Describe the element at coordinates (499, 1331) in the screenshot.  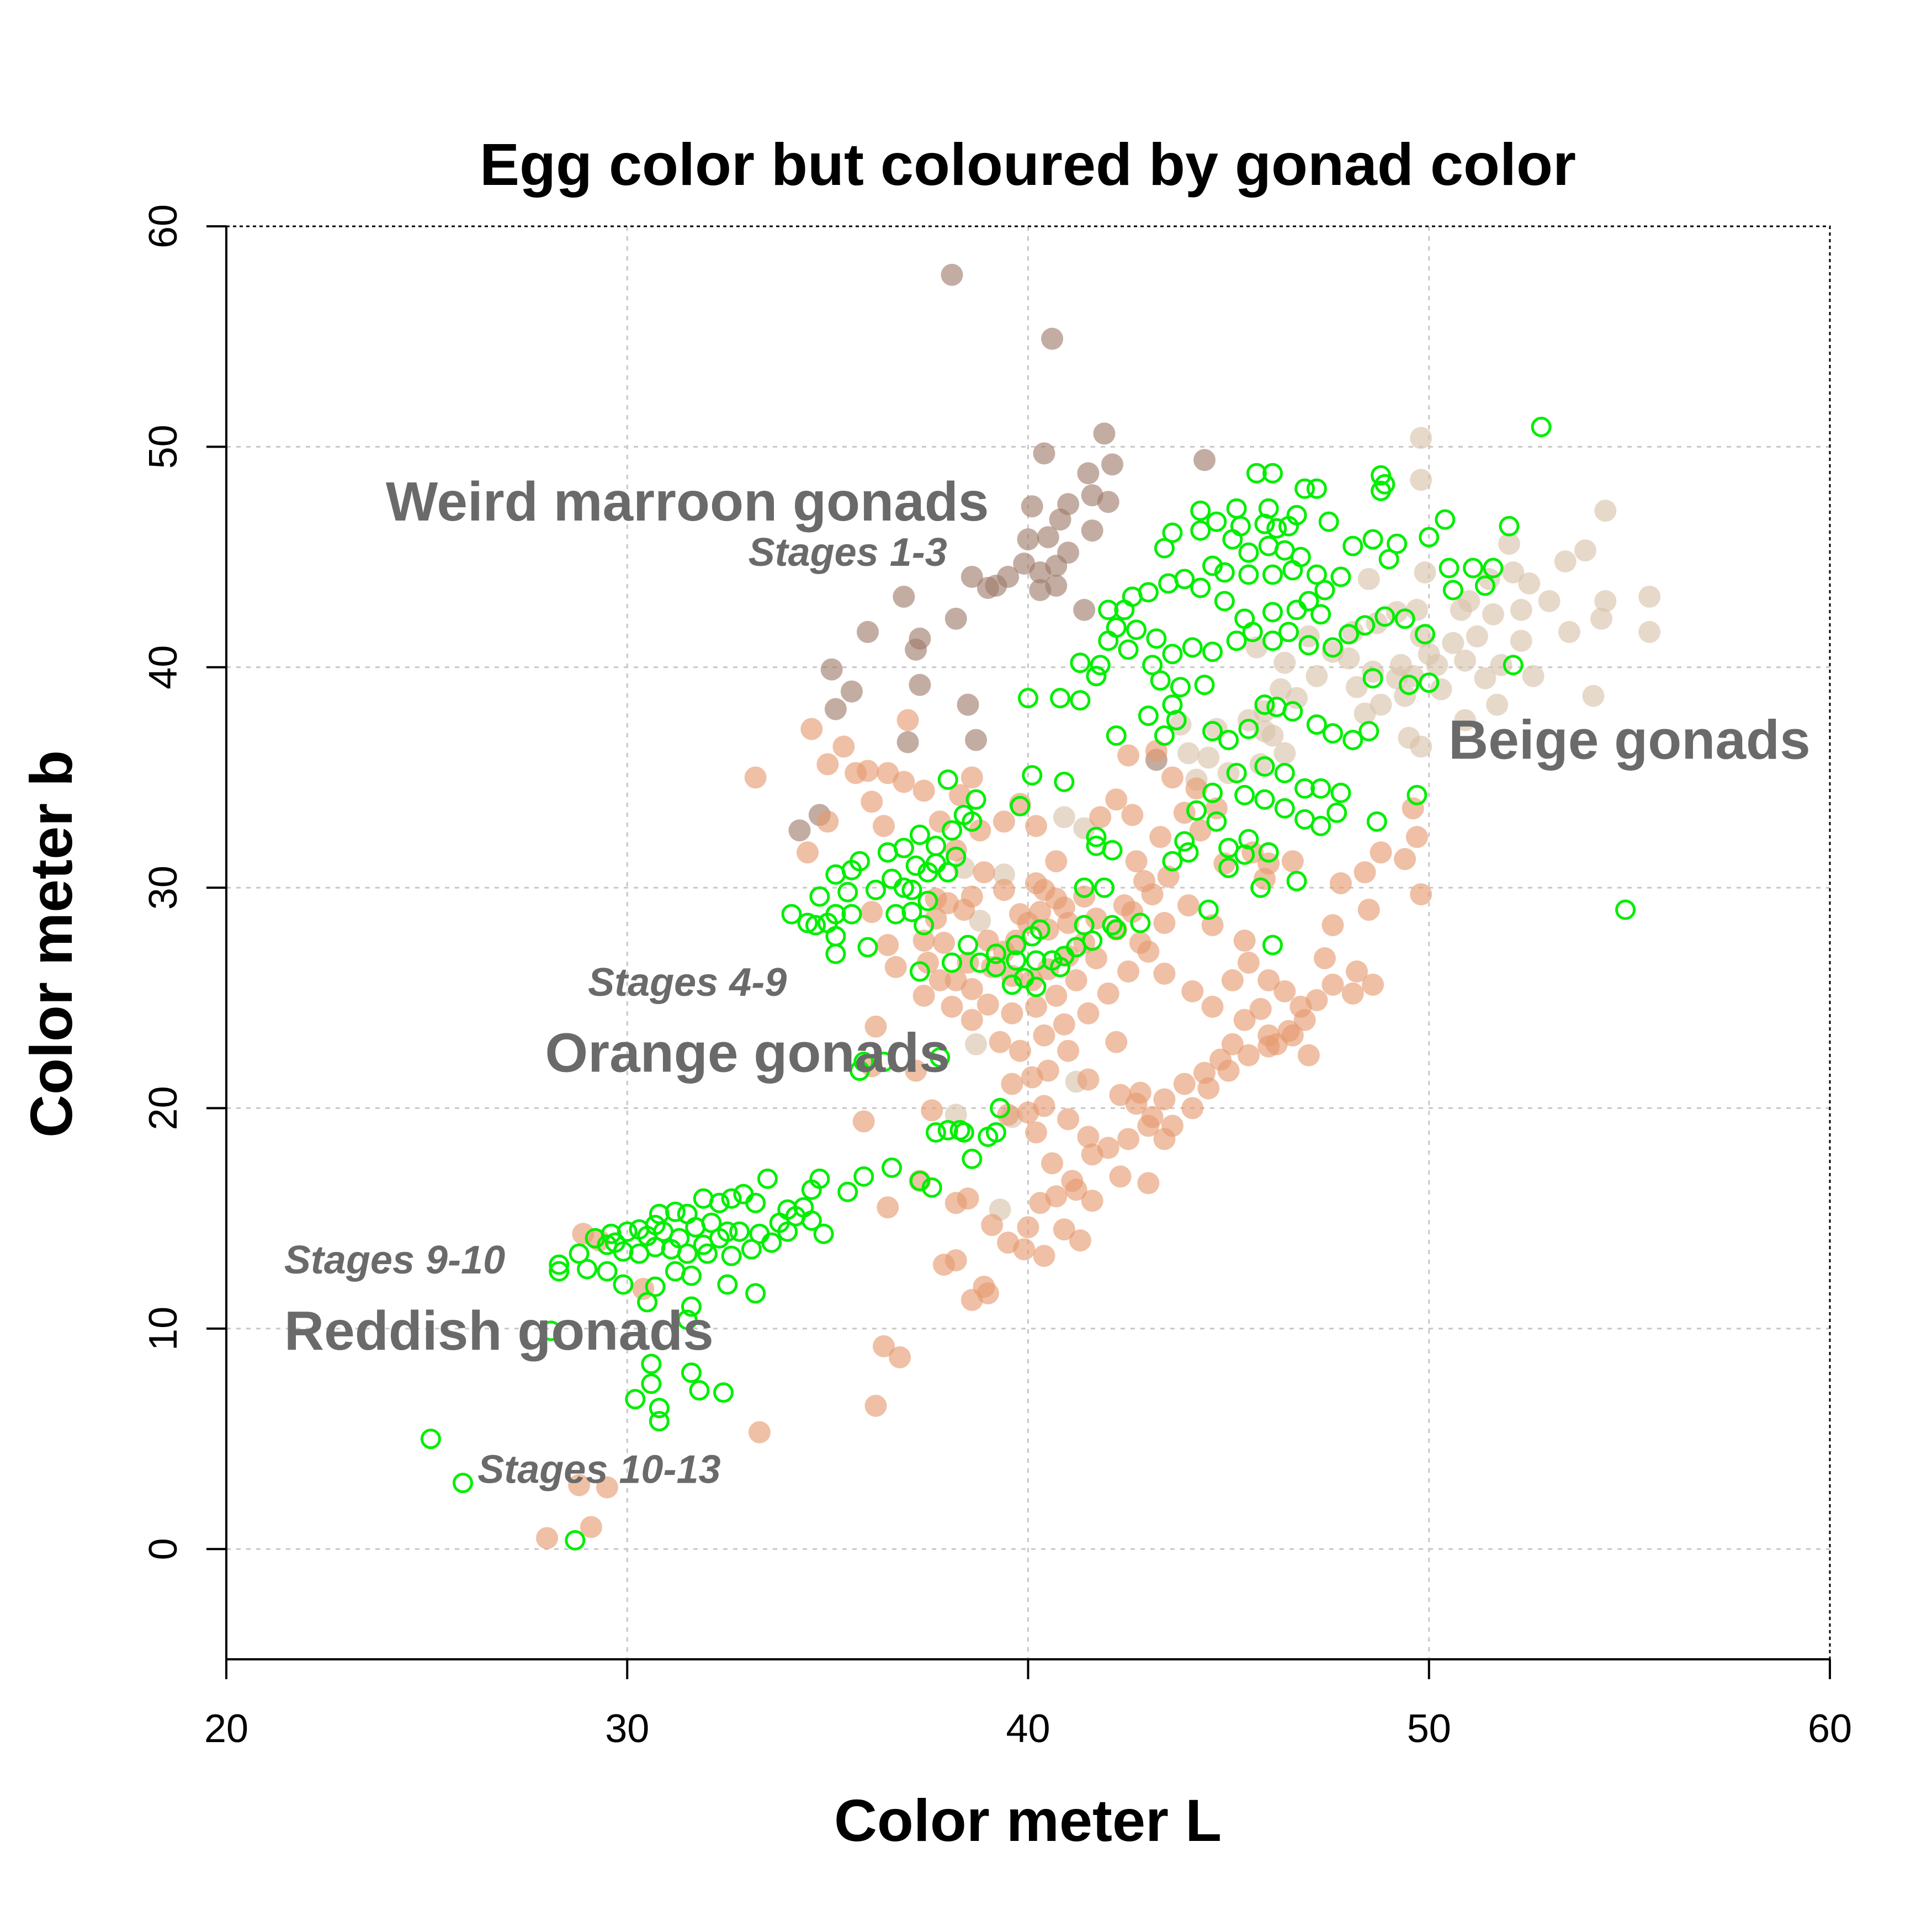
I see `annotation-reddish: Reddish gonads` at that location.